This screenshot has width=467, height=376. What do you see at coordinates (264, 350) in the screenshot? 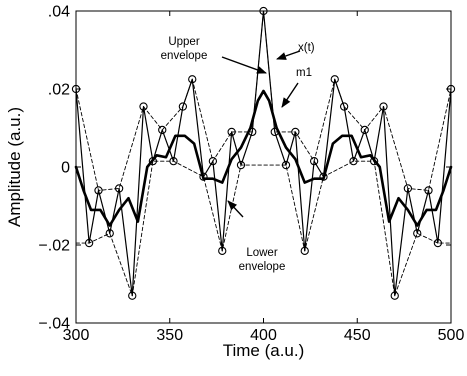
I see `x-axis-title: Time (a.u.)` at bounding box center [264, 350].